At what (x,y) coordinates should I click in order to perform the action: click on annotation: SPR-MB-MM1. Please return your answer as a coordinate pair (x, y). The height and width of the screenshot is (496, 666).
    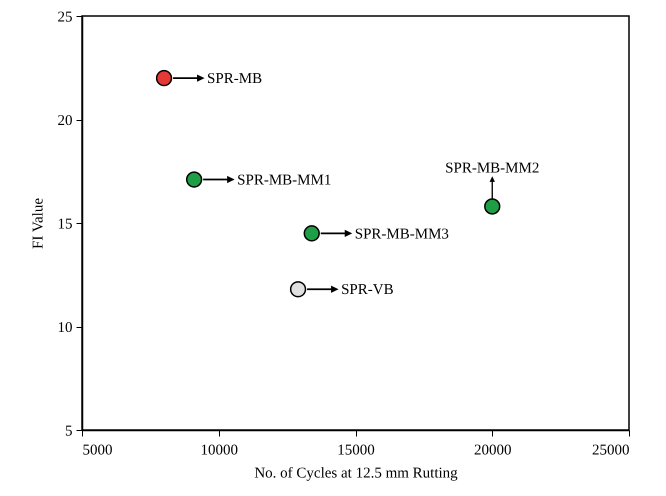
    Looking at the image, I should click on (284, 180).